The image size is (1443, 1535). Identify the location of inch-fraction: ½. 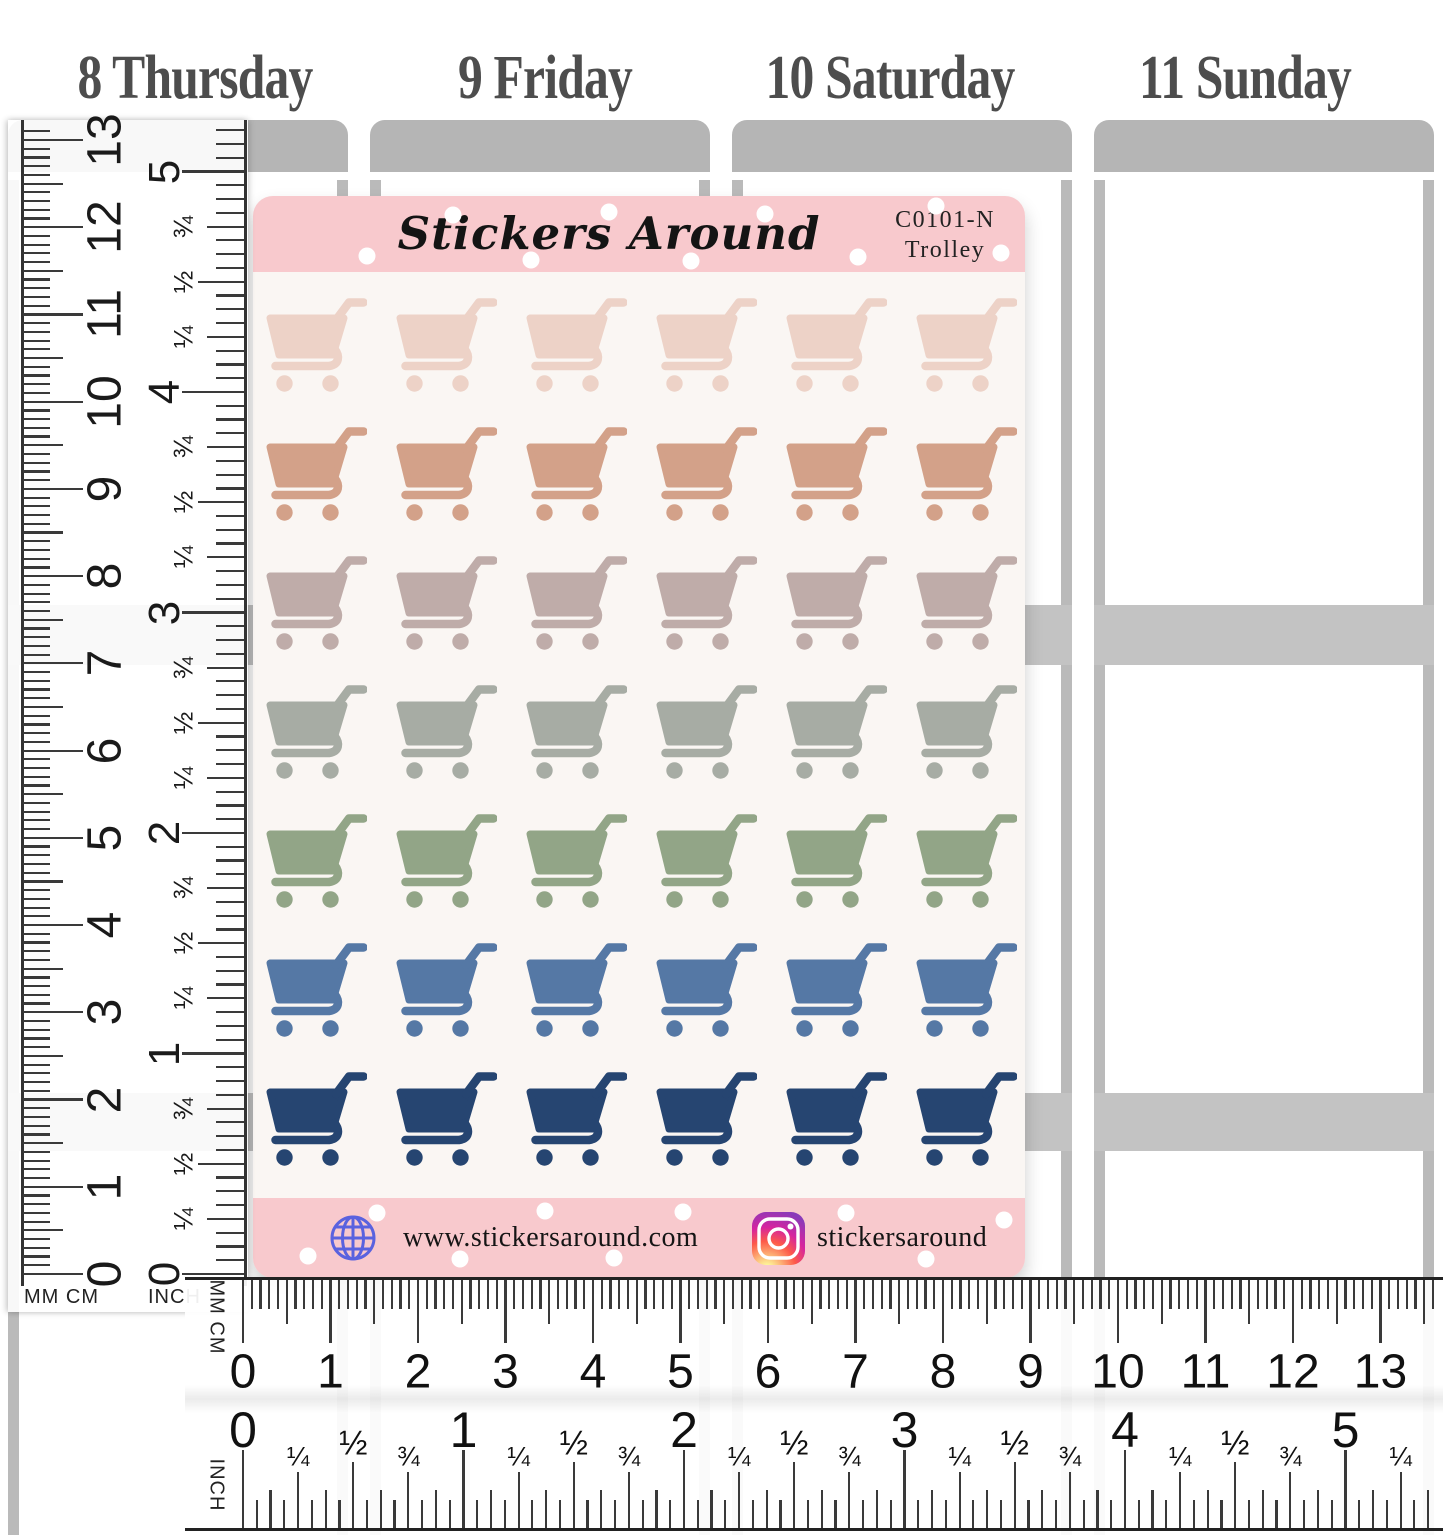
(183, 943).